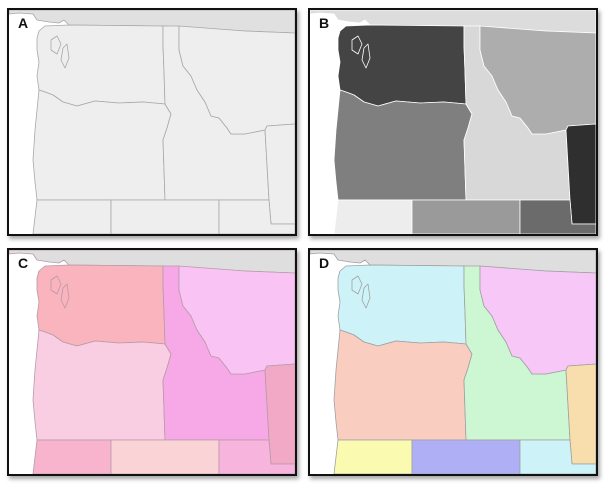 This screenshot has width=615, height=500. What do you see at coordinates (324, 263) in the screenshot?
I see `panel-label: D` at bounding box center [324, 263].